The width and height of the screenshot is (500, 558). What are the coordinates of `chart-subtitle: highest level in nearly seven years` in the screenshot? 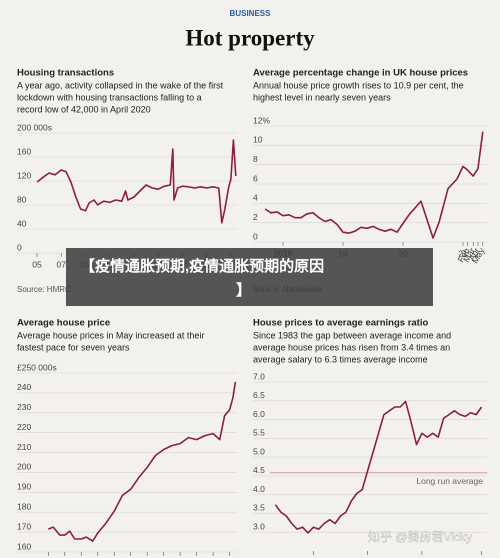 It's located at (322, 97).